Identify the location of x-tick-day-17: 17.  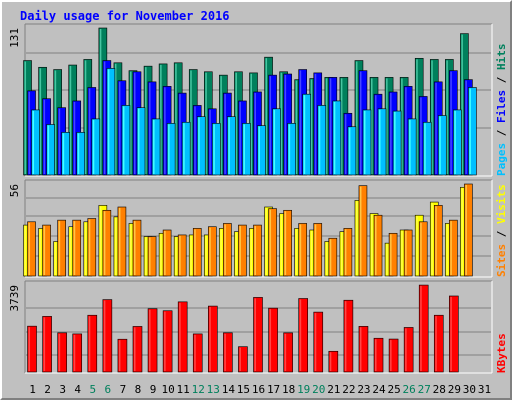
(273, 389).